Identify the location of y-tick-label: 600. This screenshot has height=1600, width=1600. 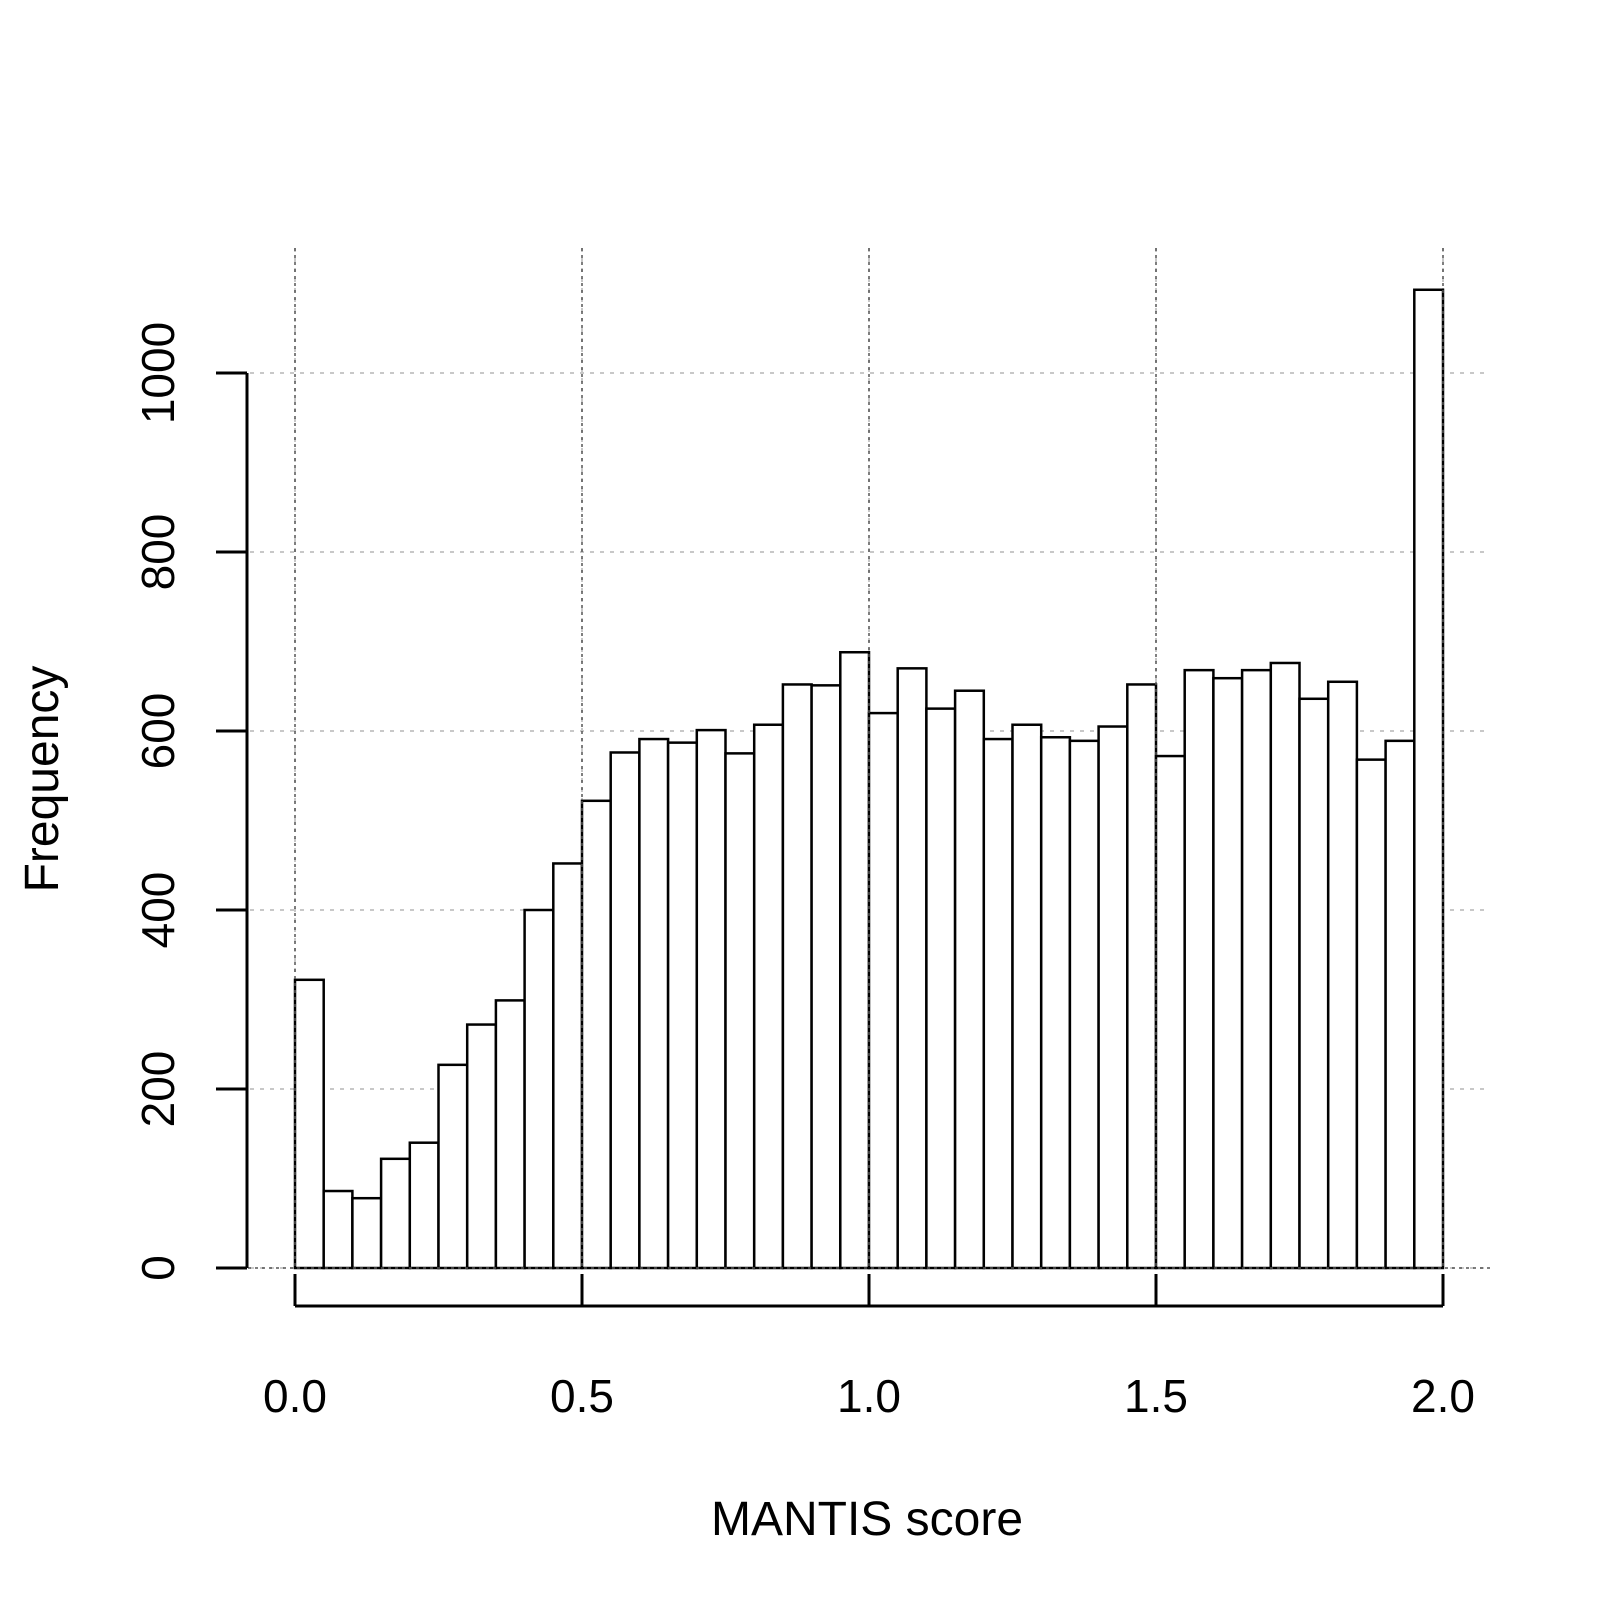
(158, 731).